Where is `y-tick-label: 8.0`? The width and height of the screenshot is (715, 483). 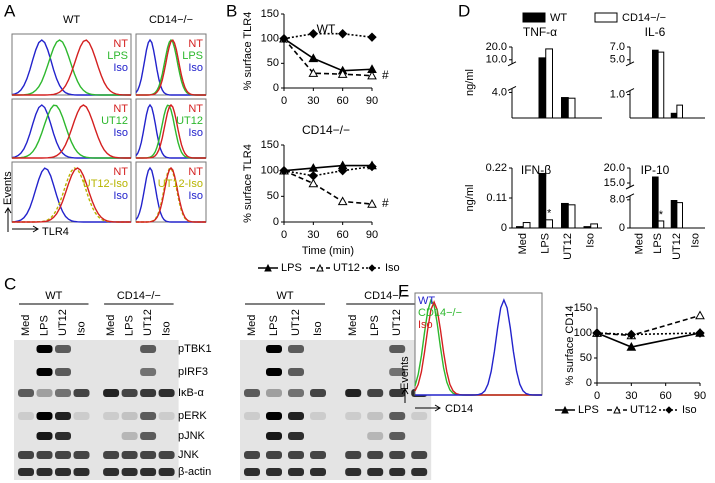 y-tick-label: 8.0 is located at coordinates (617, 200).